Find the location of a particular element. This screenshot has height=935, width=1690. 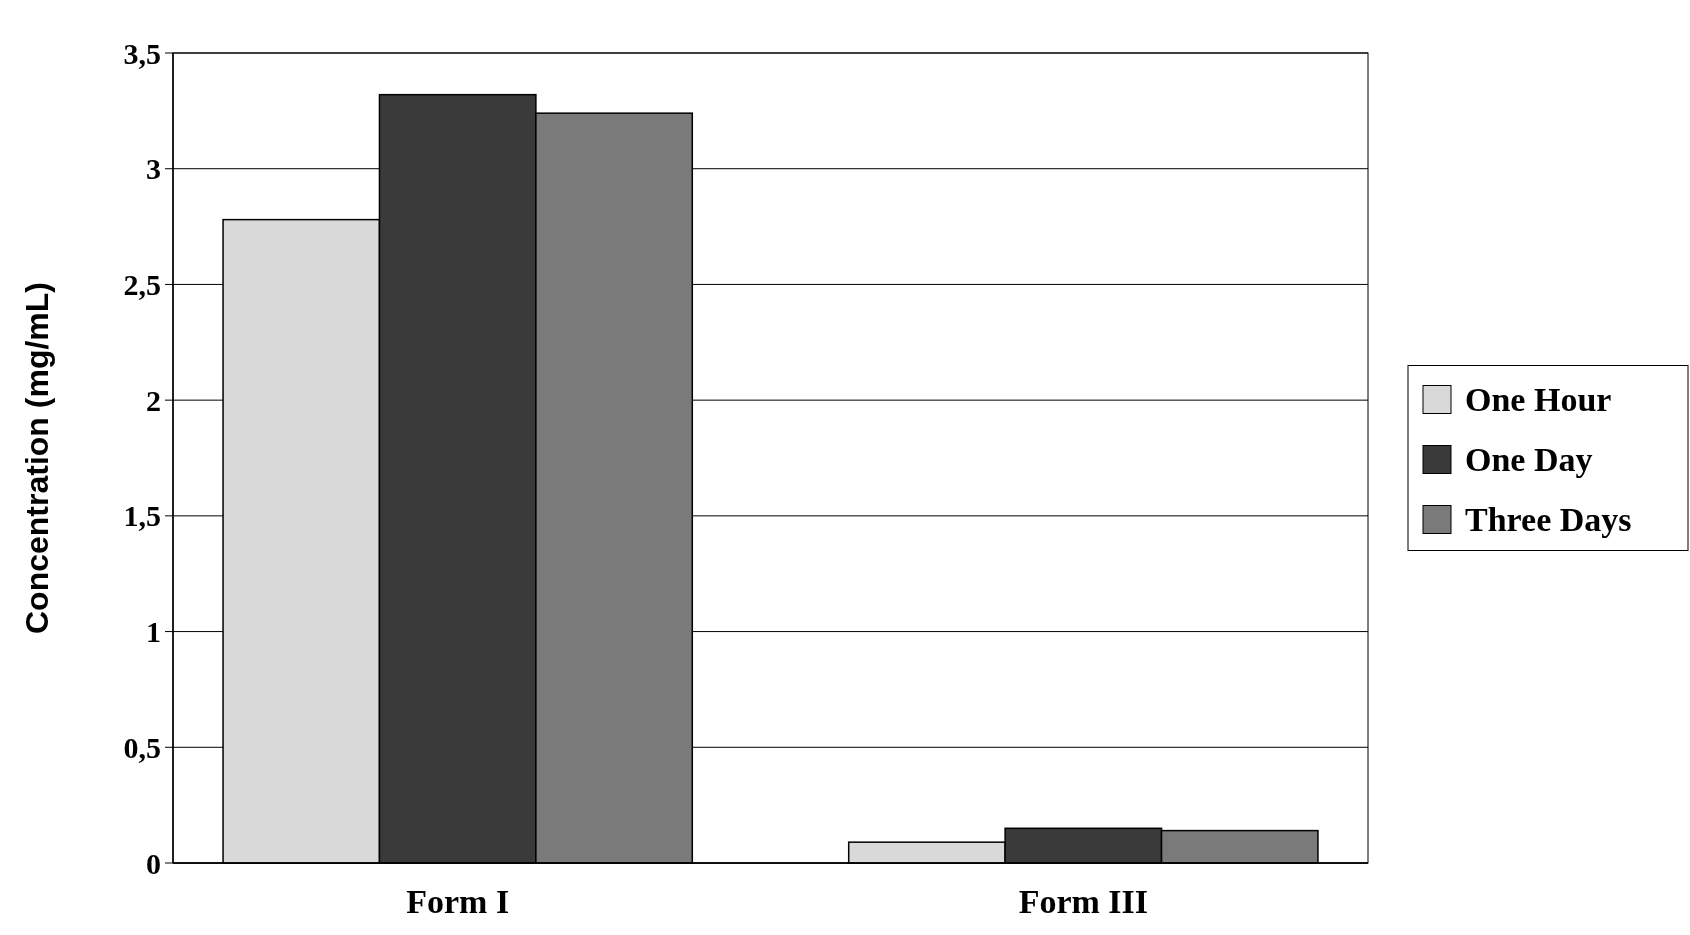

x-tick-label: Form III is located at coordinates (1083, 901).